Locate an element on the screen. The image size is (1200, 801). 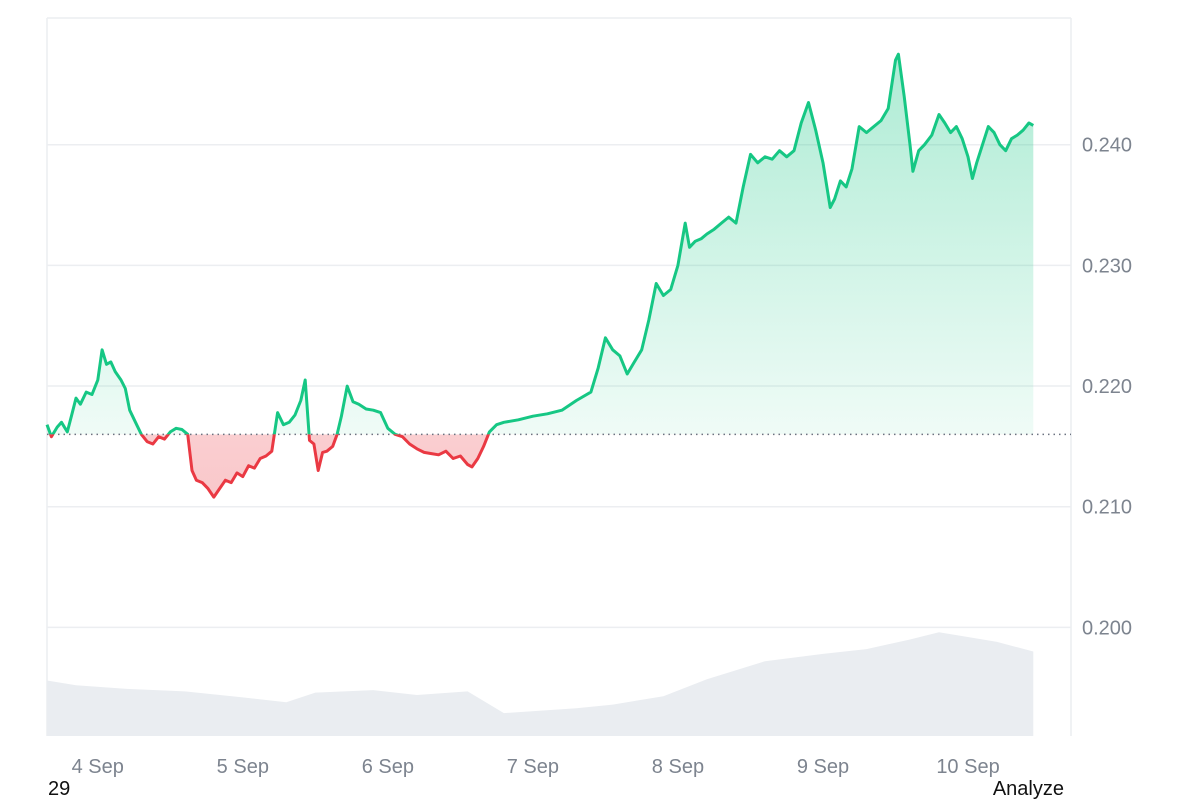
x-axis-ticks: 4 Sep 5 Sep 6 Sep 7 Sep 8 Sep 9 Sep 10 Sep is located at coordinates (536, 767).